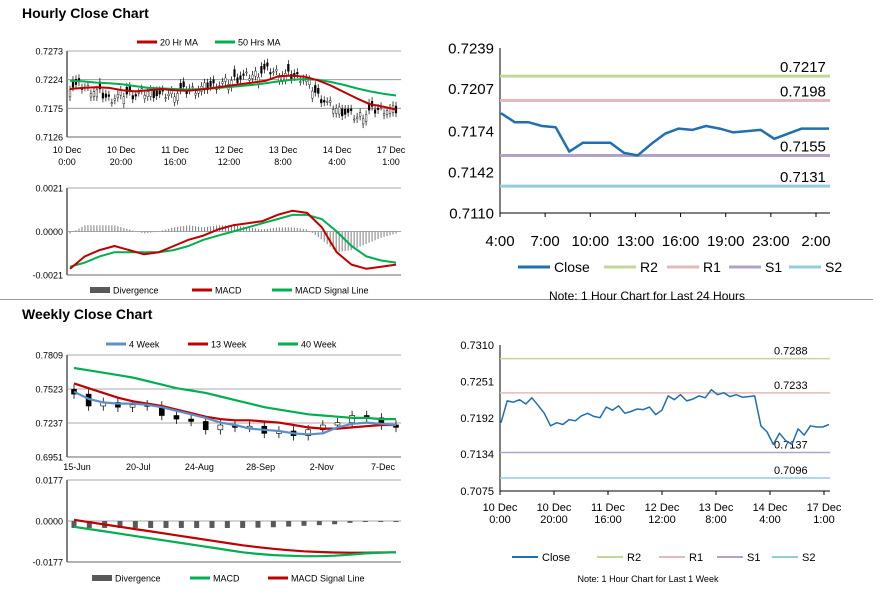 This screenshot has height=601, width=873. What do you see at coordinates (662, 520) in the screenshot?
I see `weekly-levels-x-tick-time: 12:00` at bounding box center [662, 520].